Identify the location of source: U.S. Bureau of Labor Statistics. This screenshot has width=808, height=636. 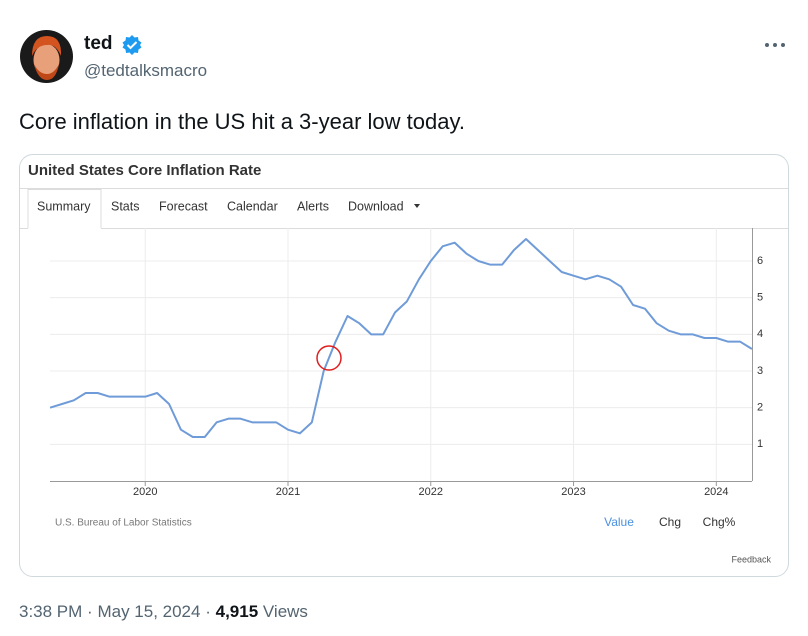
(123, 523).